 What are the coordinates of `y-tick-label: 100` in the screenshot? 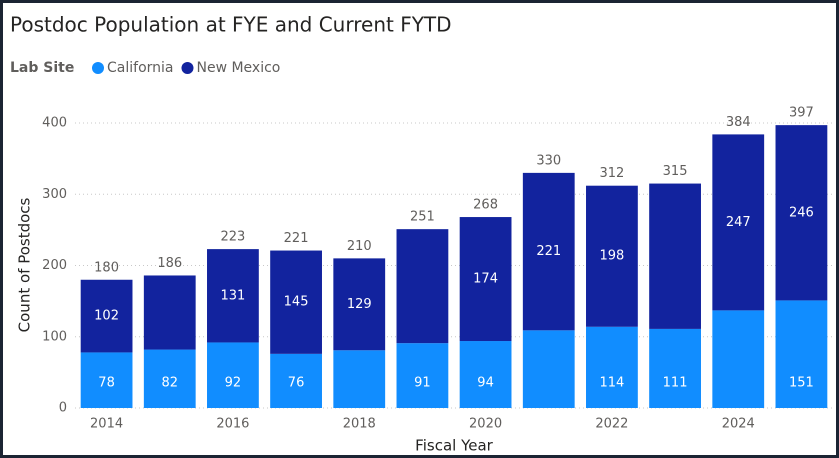 It's located at (54, 336).